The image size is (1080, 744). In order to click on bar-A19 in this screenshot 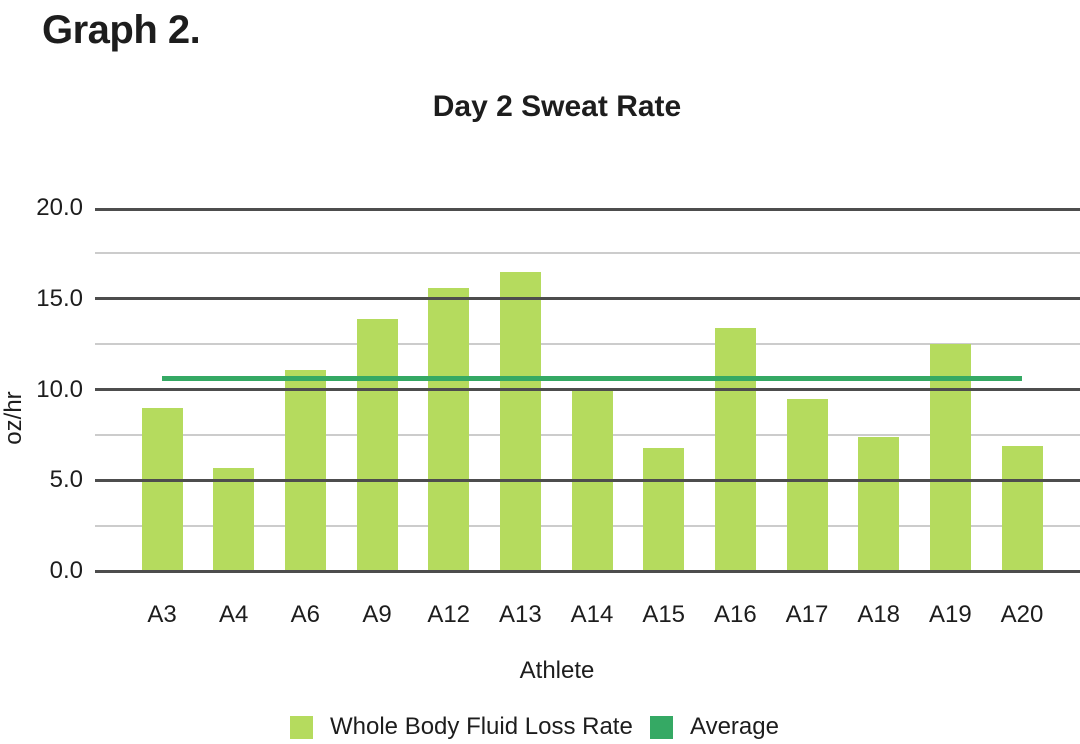, I will do `click(950, 457)`.